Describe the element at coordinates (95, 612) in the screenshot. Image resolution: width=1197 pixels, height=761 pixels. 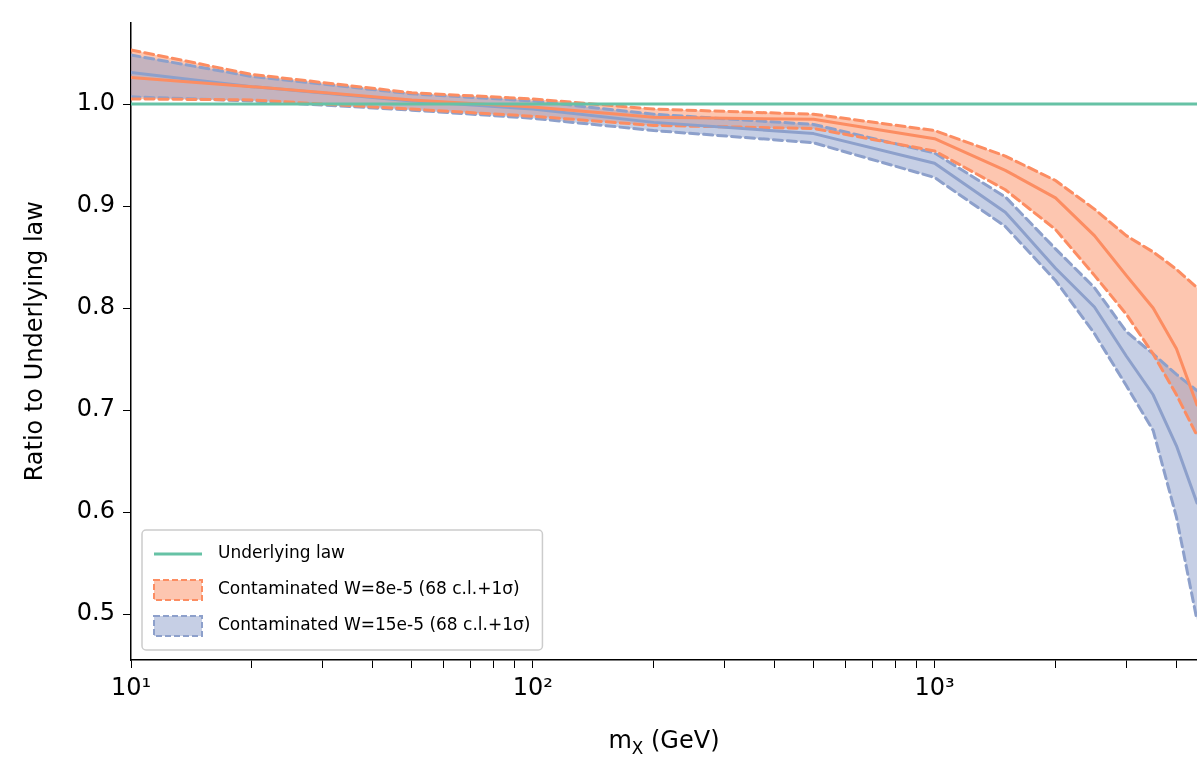
I see `y-tick-label: 0.5` at that location.